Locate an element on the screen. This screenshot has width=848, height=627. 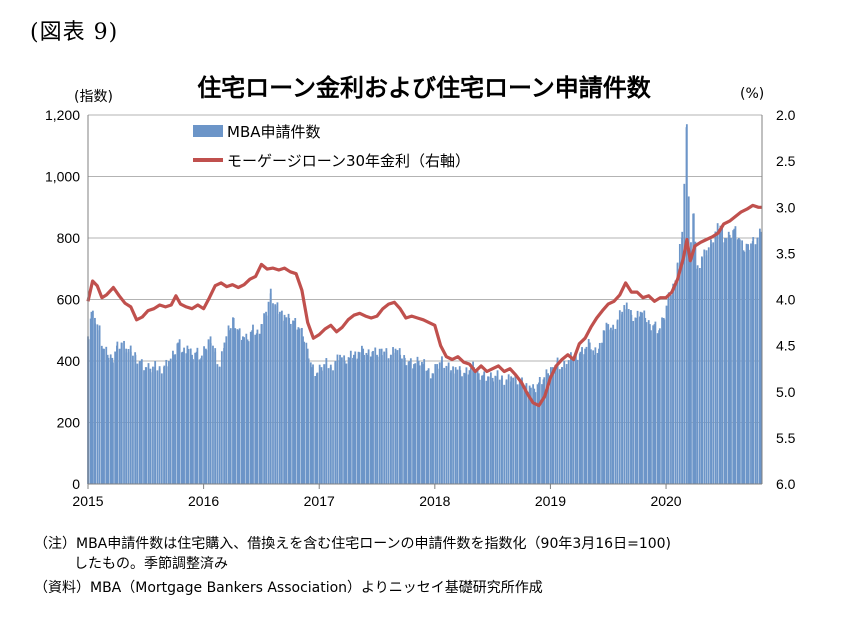
left-tick-label: 800 is located at coordinates (69, 238).